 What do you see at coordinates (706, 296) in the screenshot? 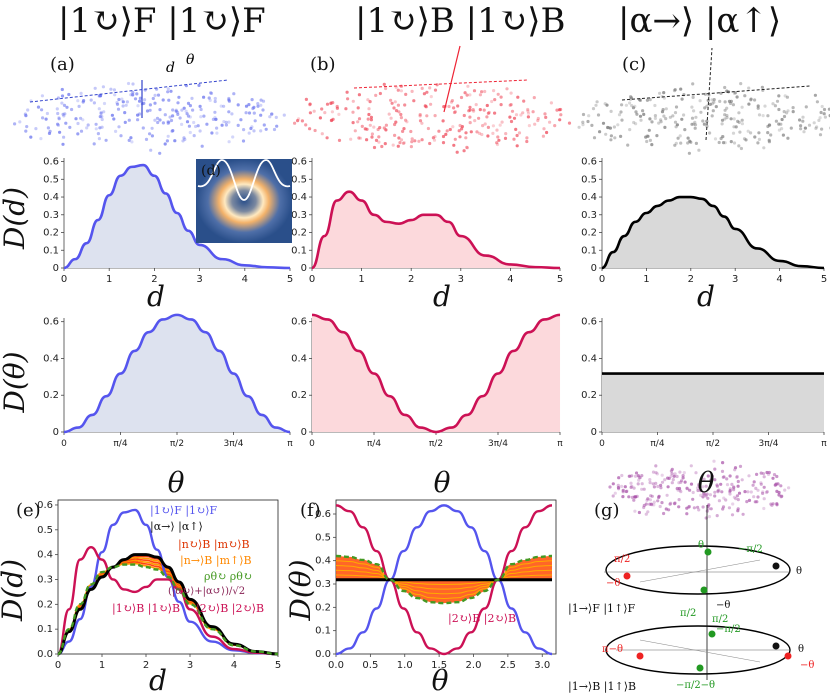
I see `x-axis-label: d` at bounding box center [706, 296].